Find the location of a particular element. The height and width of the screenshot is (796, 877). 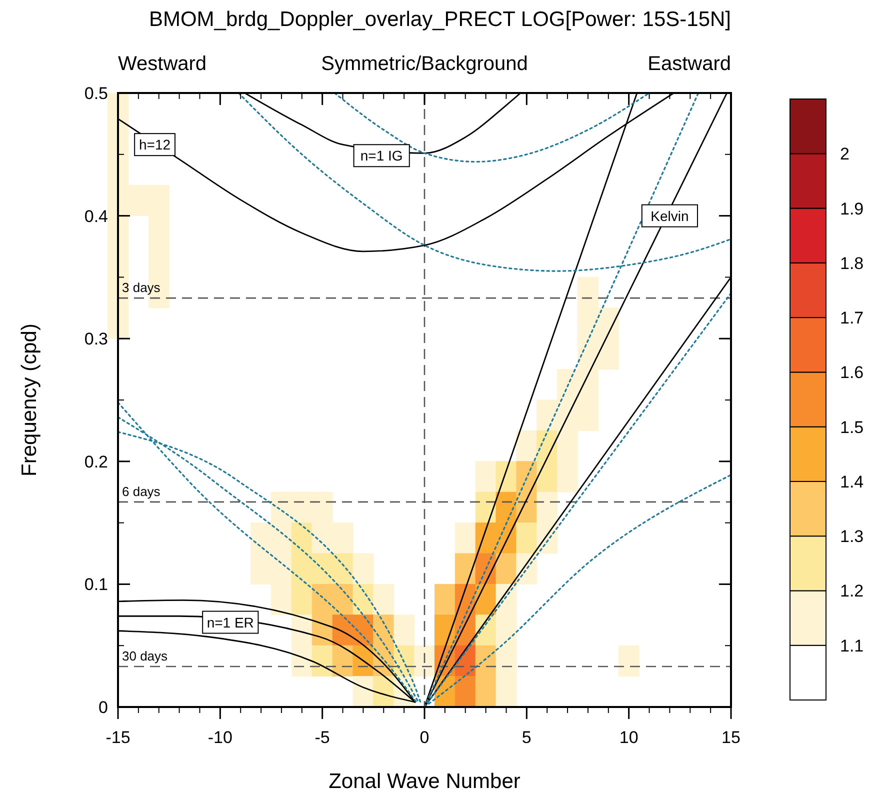

annotation: h=12 is located at coordinates (155, 144).